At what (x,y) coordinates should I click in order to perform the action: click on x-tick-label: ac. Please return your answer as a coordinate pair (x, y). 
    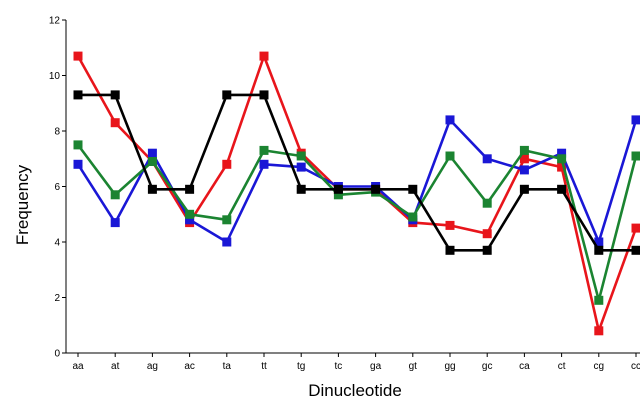
    Looking at the image, I should click on (189, 366).